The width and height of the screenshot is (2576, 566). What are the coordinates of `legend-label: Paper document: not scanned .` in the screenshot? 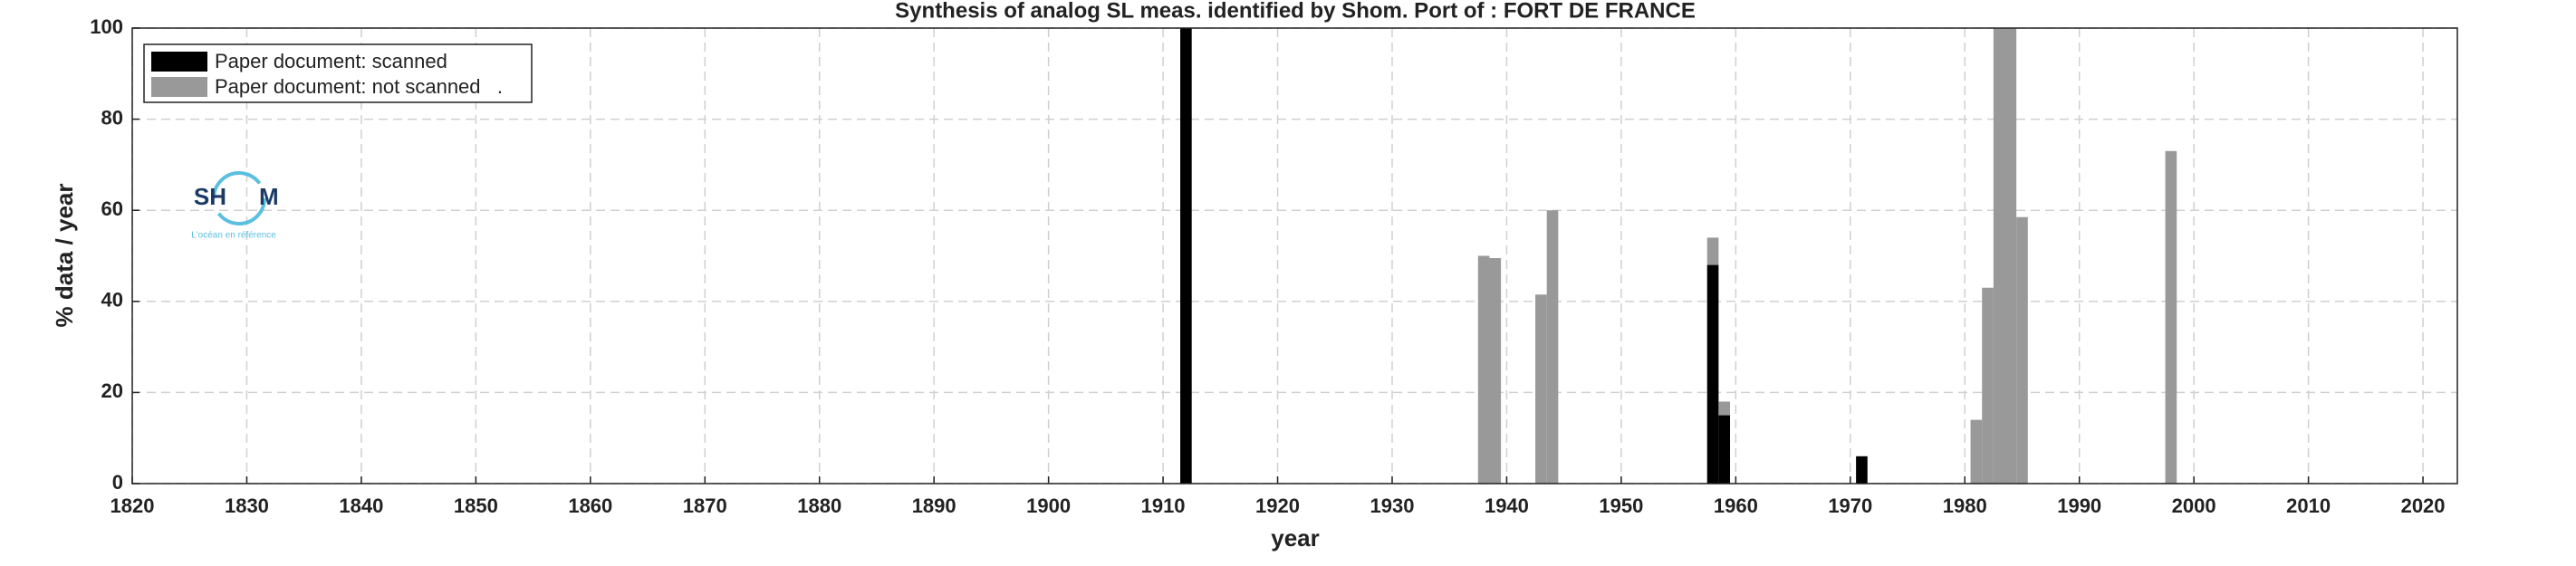 It's located at (359, 87).